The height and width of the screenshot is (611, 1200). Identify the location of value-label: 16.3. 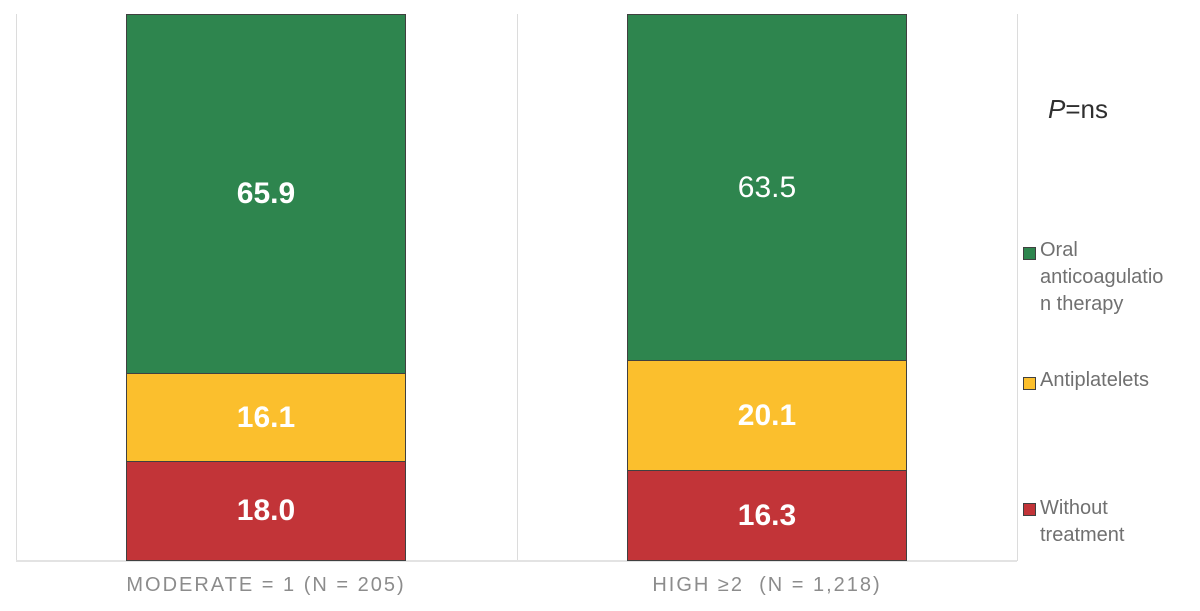
(767, 515).